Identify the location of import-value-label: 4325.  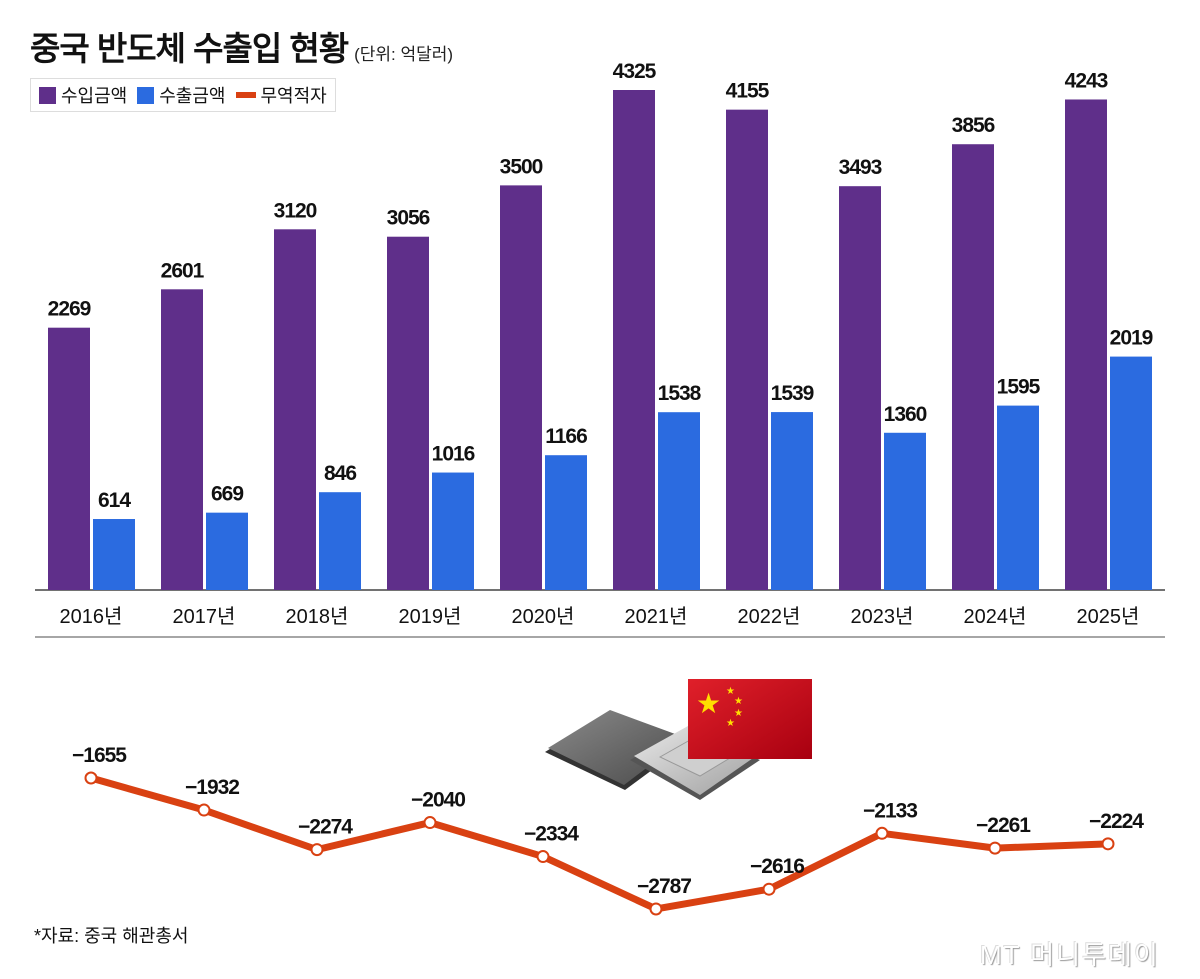
(635, 71).